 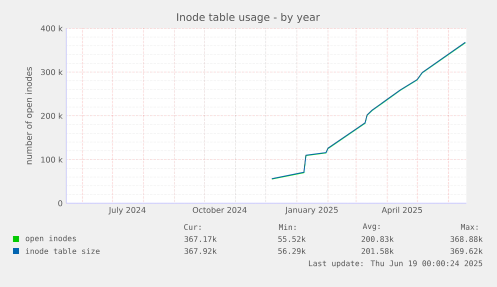 What do you see at coordinates (29, 115) in the screenshot?
I see `y-axis-title: number of open inodes` at bounding box center [29, 115].